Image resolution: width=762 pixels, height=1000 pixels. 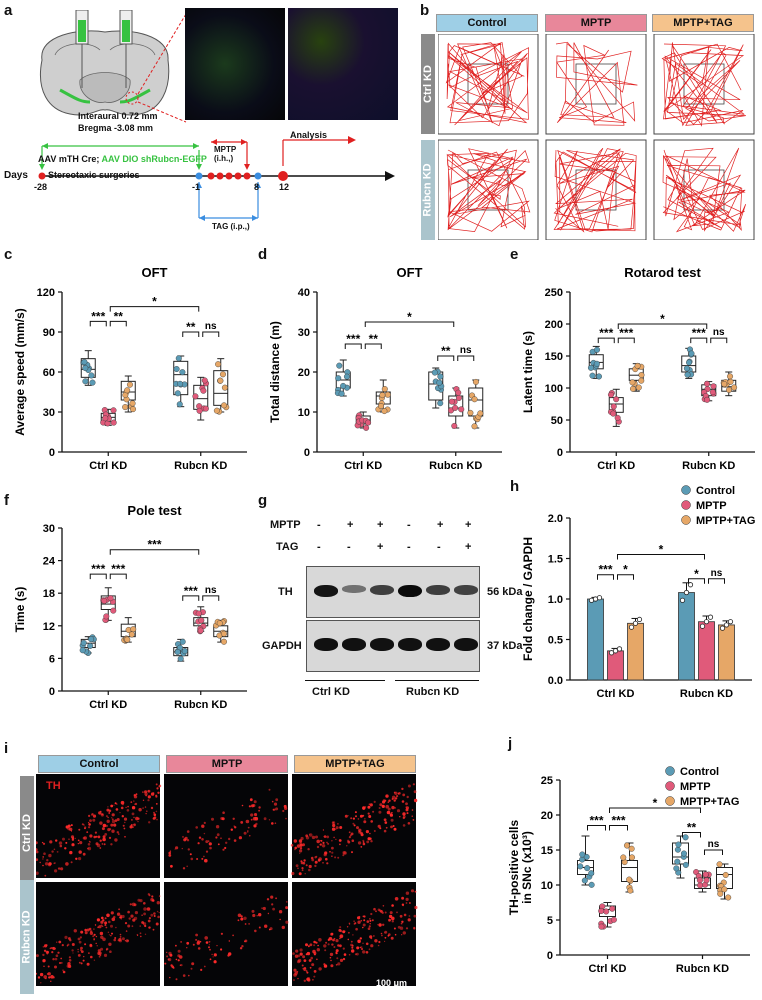 What do you see at coordinates (331, 692) in the screenshot?
I see `blot-ctrl-label: Ctrl KD` at bounding box center [331, 692].